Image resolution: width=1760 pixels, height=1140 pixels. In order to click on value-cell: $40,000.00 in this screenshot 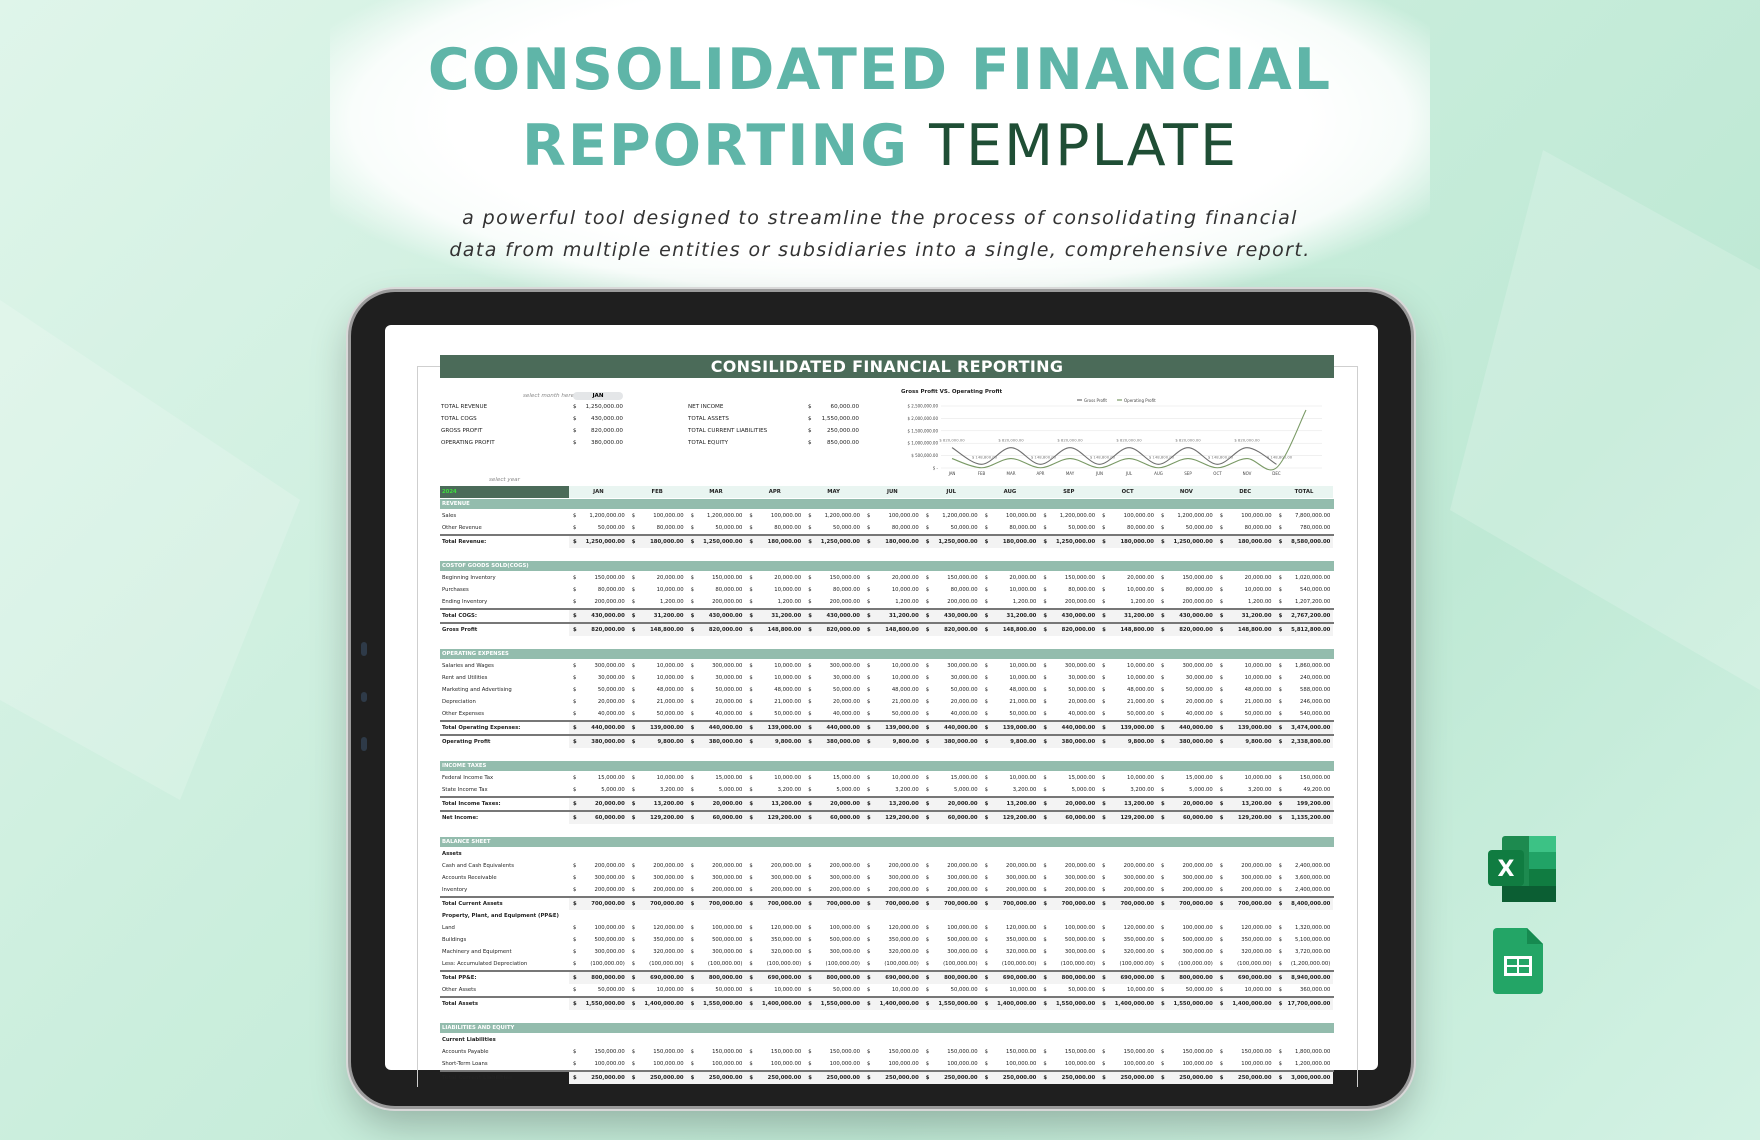, I will do `click(951, 714)`.